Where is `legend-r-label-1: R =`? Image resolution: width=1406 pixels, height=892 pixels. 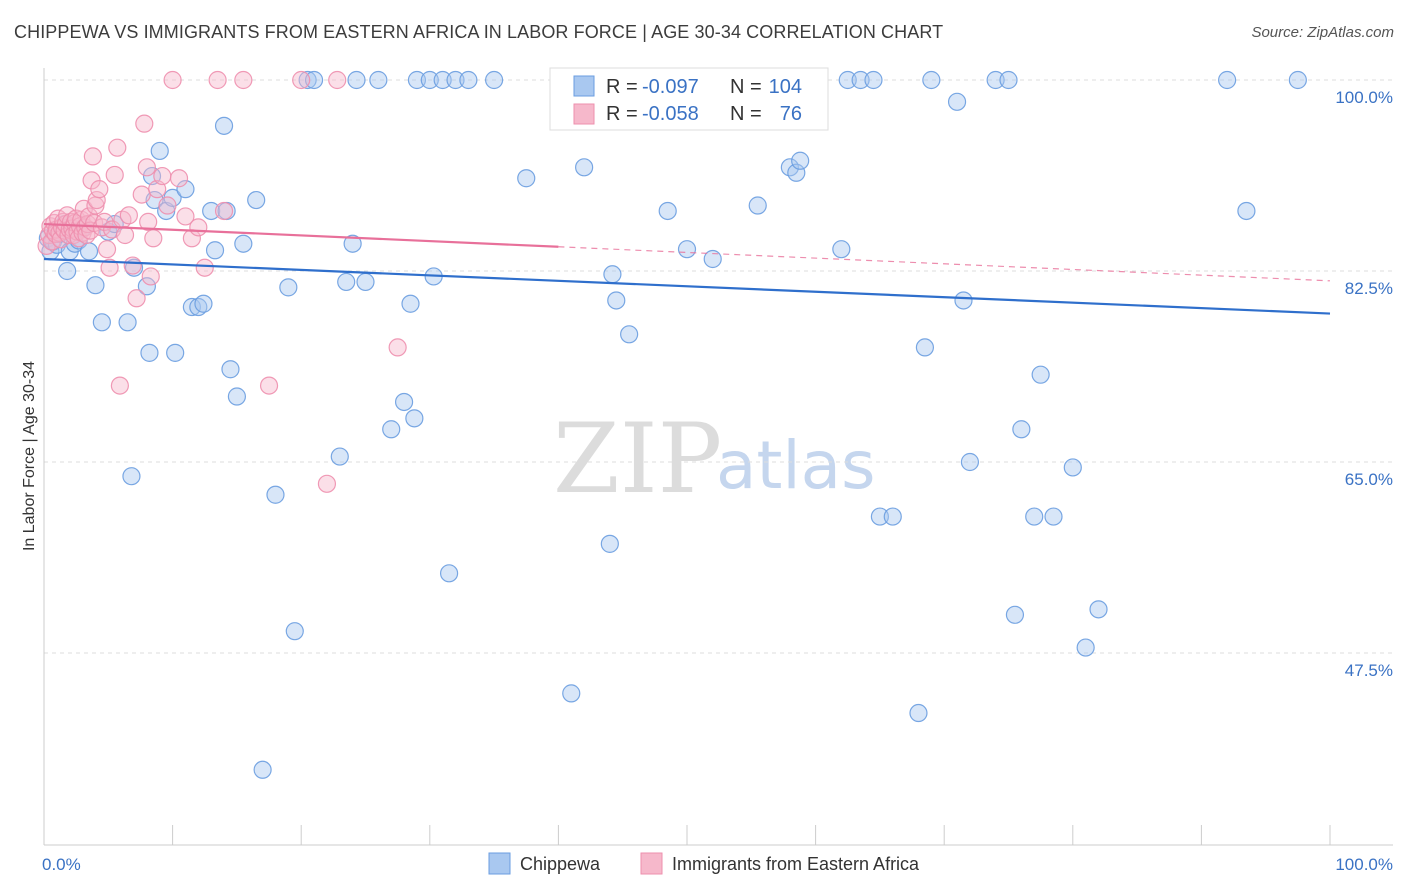
legend-r-label-1: R = is located at coordinates (622, 87).